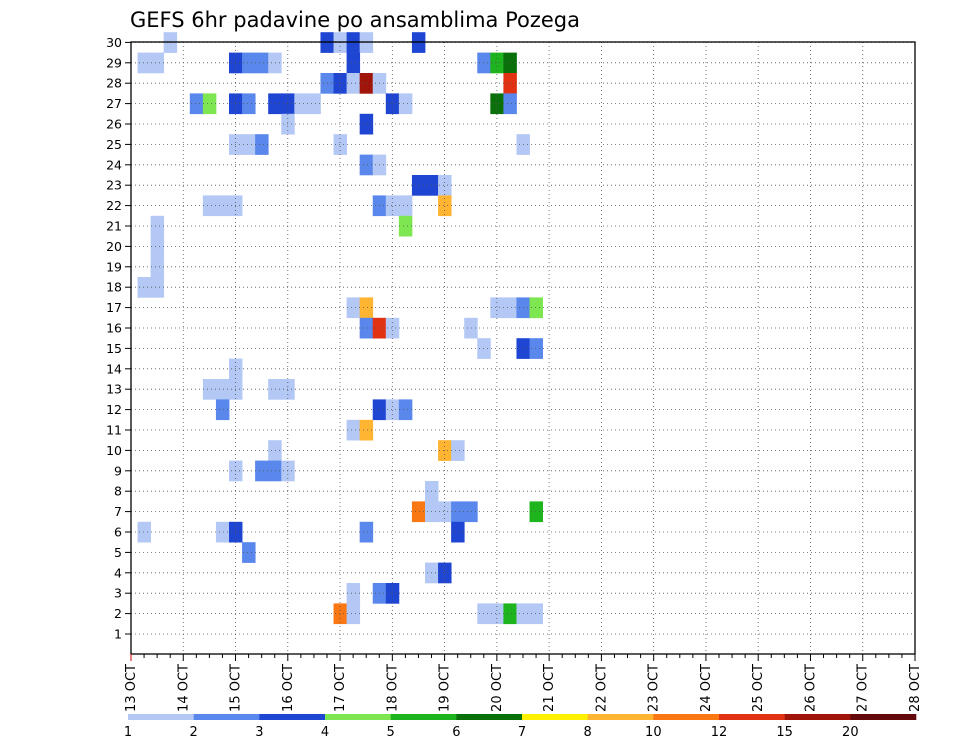  Describe the element at coordinates (114, 226) in the screenshot. I see `y-tick-label: 21` at that location.